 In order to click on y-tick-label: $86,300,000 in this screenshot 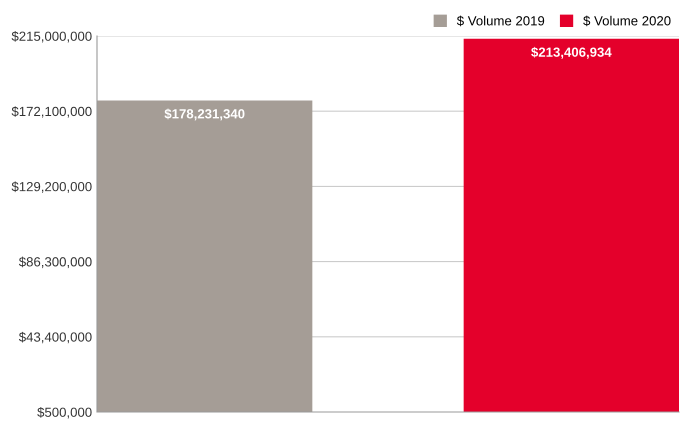, I will do `click(55, 262)`.